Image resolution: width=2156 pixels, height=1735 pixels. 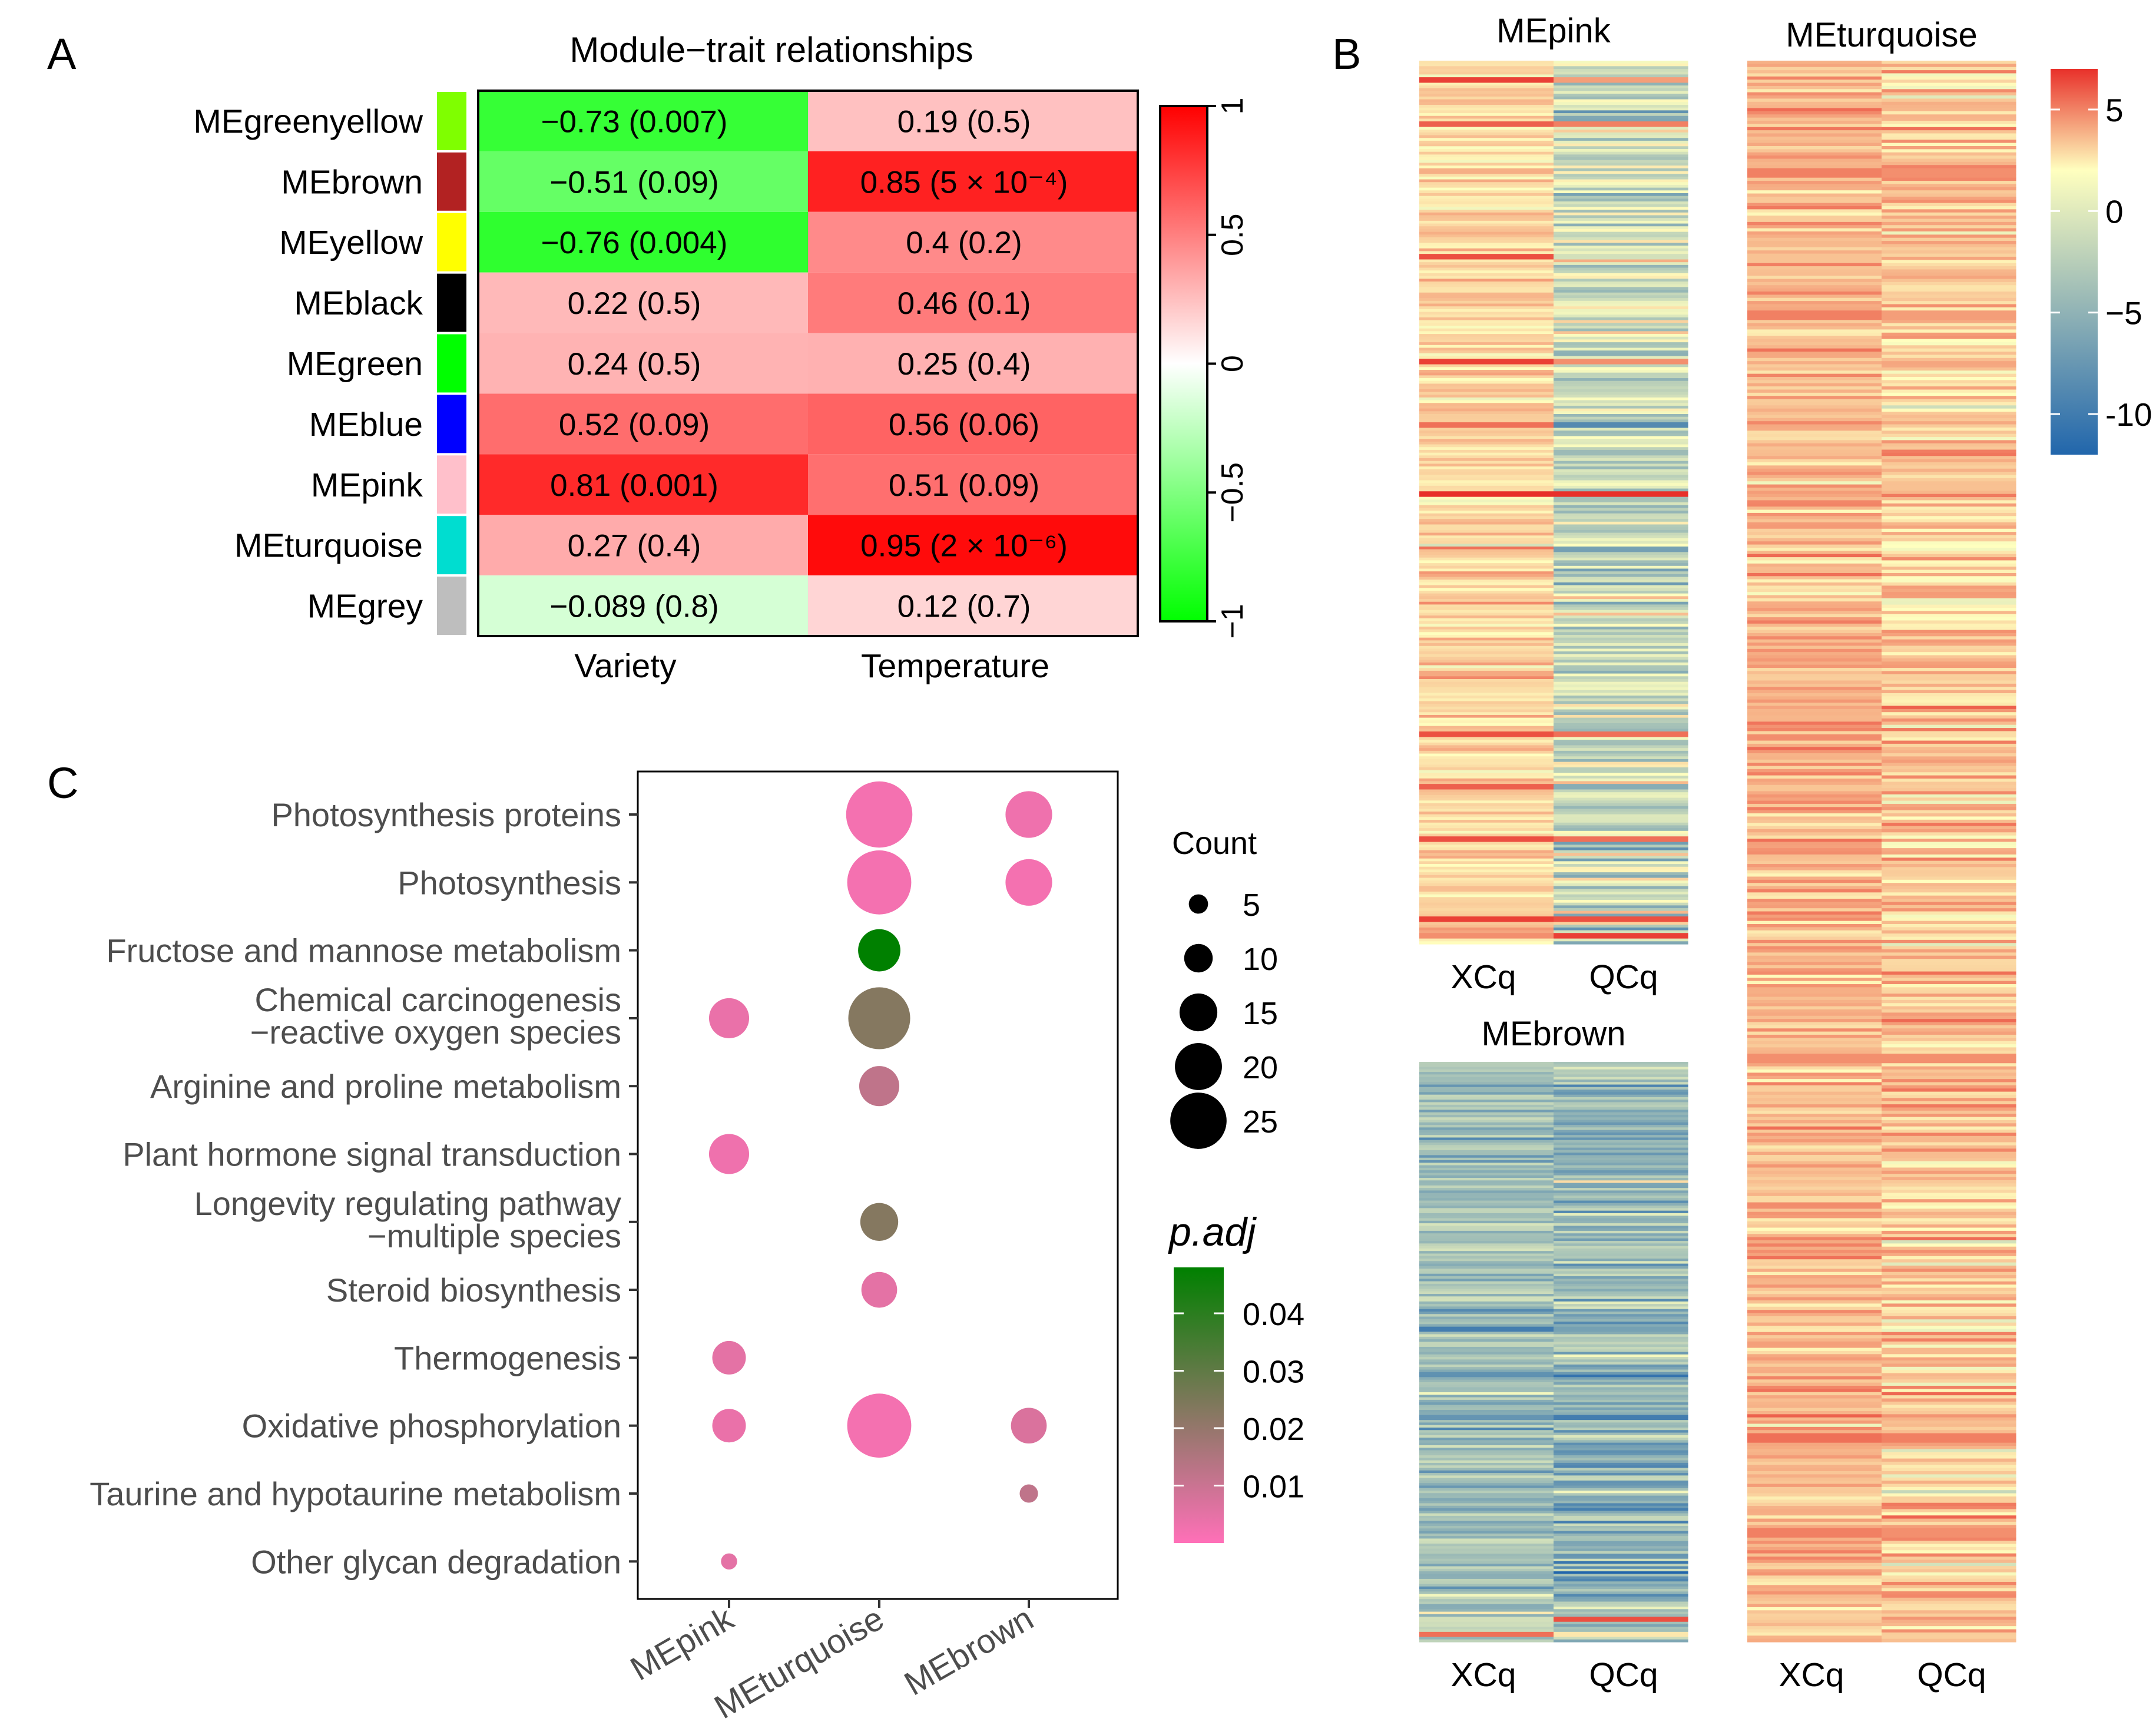 I want to click on dot-mepink-thermogenesis, so click(x=729, y=1358).